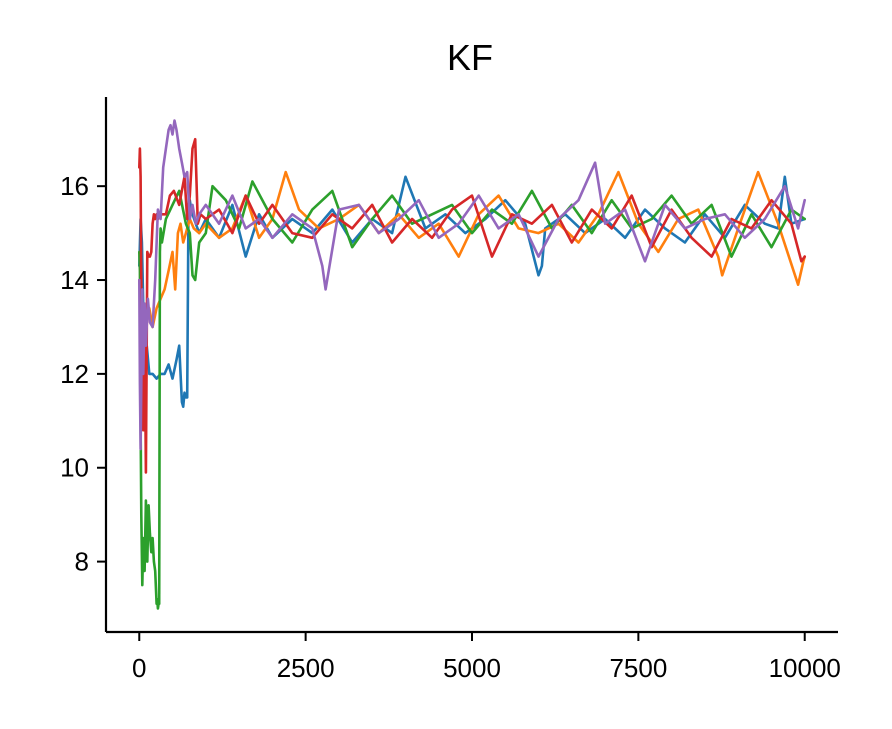 Image resolution: width=892 pixels, height=729 pixels. I want to click on x-tick-label: 2500, so click(306, 668).